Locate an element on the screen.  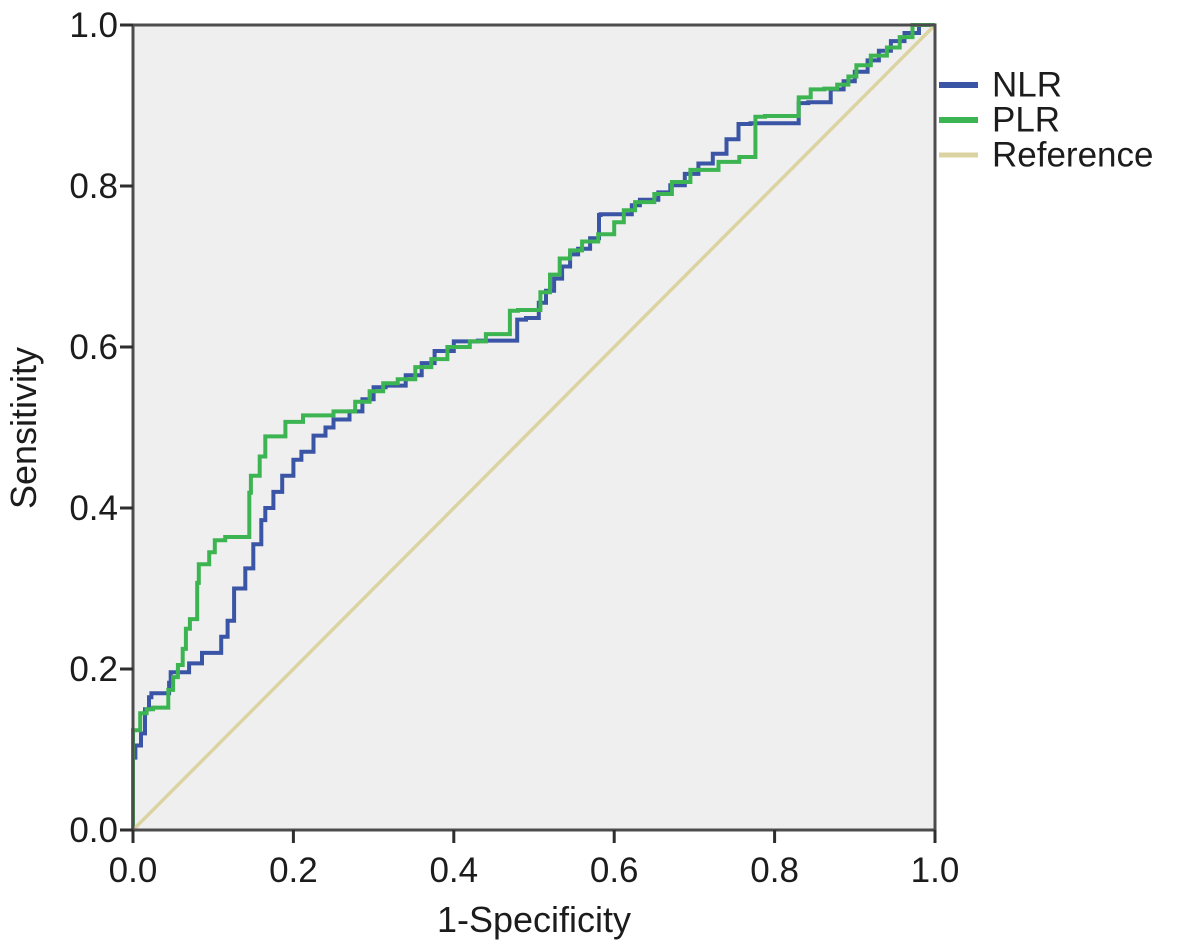
x-tick-label: 0.0 is located at coordinates (133, 870).